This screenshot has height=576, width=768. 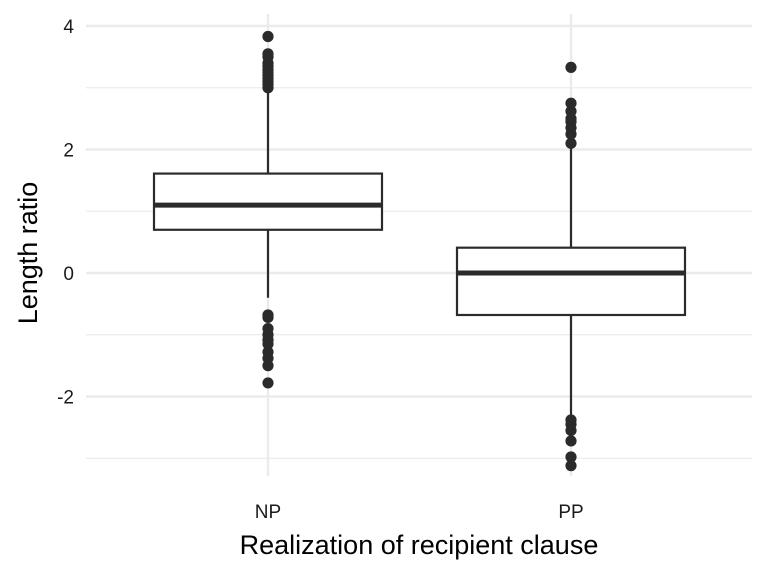 What do you see at coordinates (65, 213) in the screenshot?
I see `y-axis-tick-labels: -2 0 2 4` at bounding box center [65, 213].